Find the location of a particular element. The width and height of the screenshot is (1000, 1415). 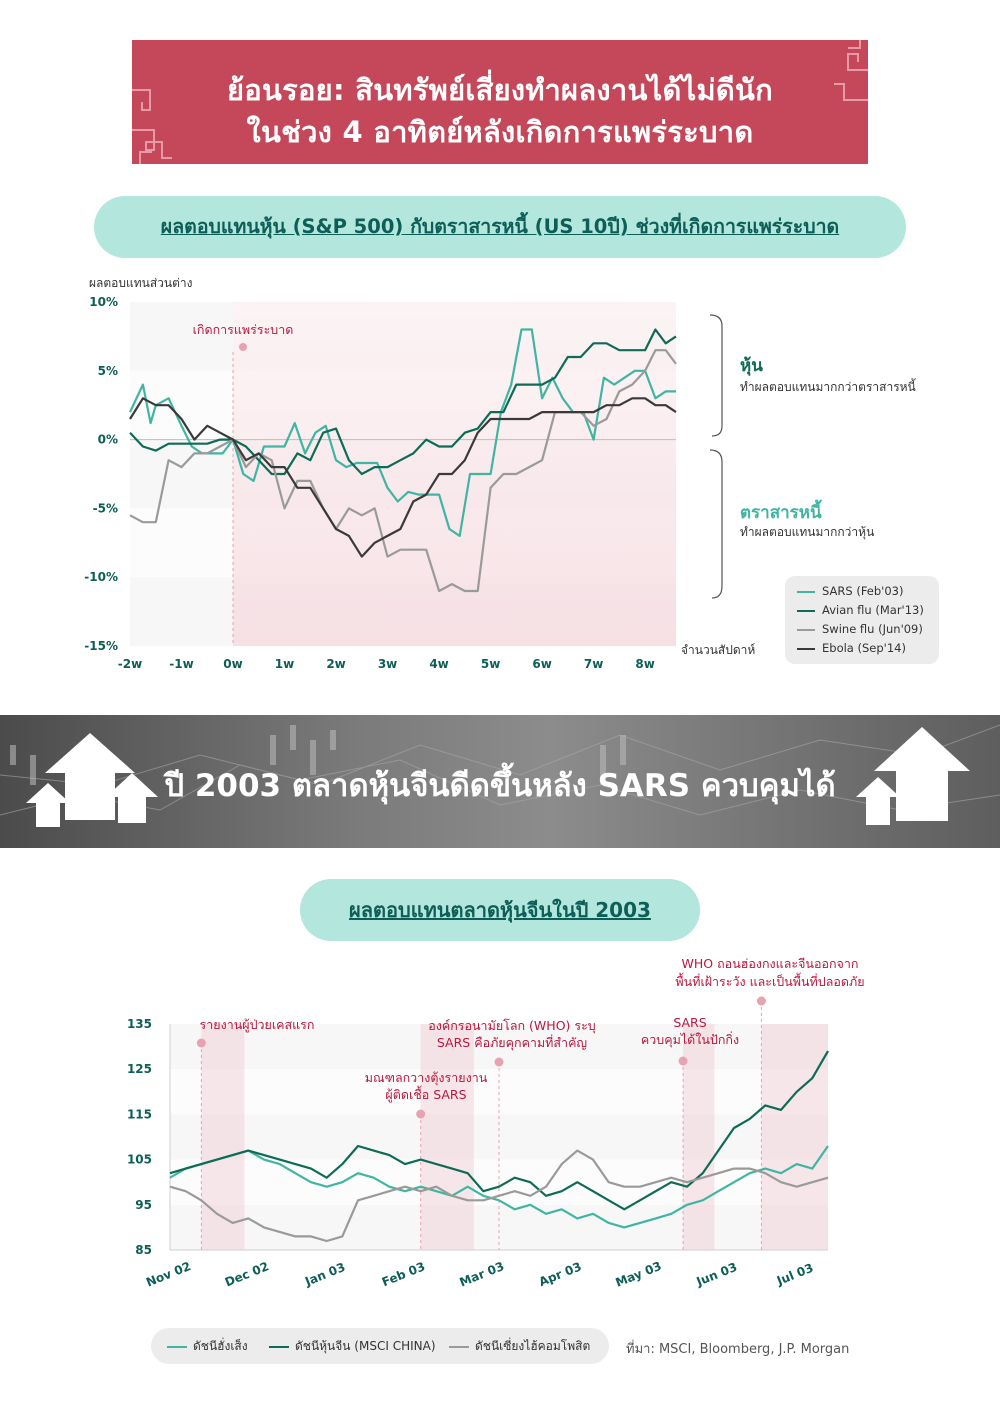

header-title-line2: ในช่วง 4 อาทิตย์หลังเกิดการแพร่ระบาด is located at coordinates (500, 132).